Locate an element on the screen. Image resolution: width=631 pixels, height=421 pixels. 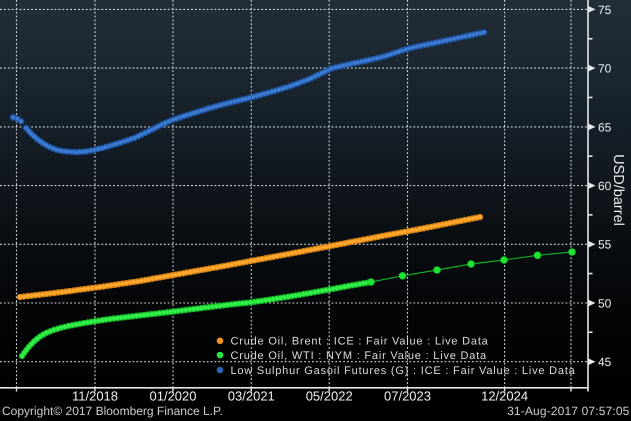
svg-text: 45 is located at coordinates (605, 362).